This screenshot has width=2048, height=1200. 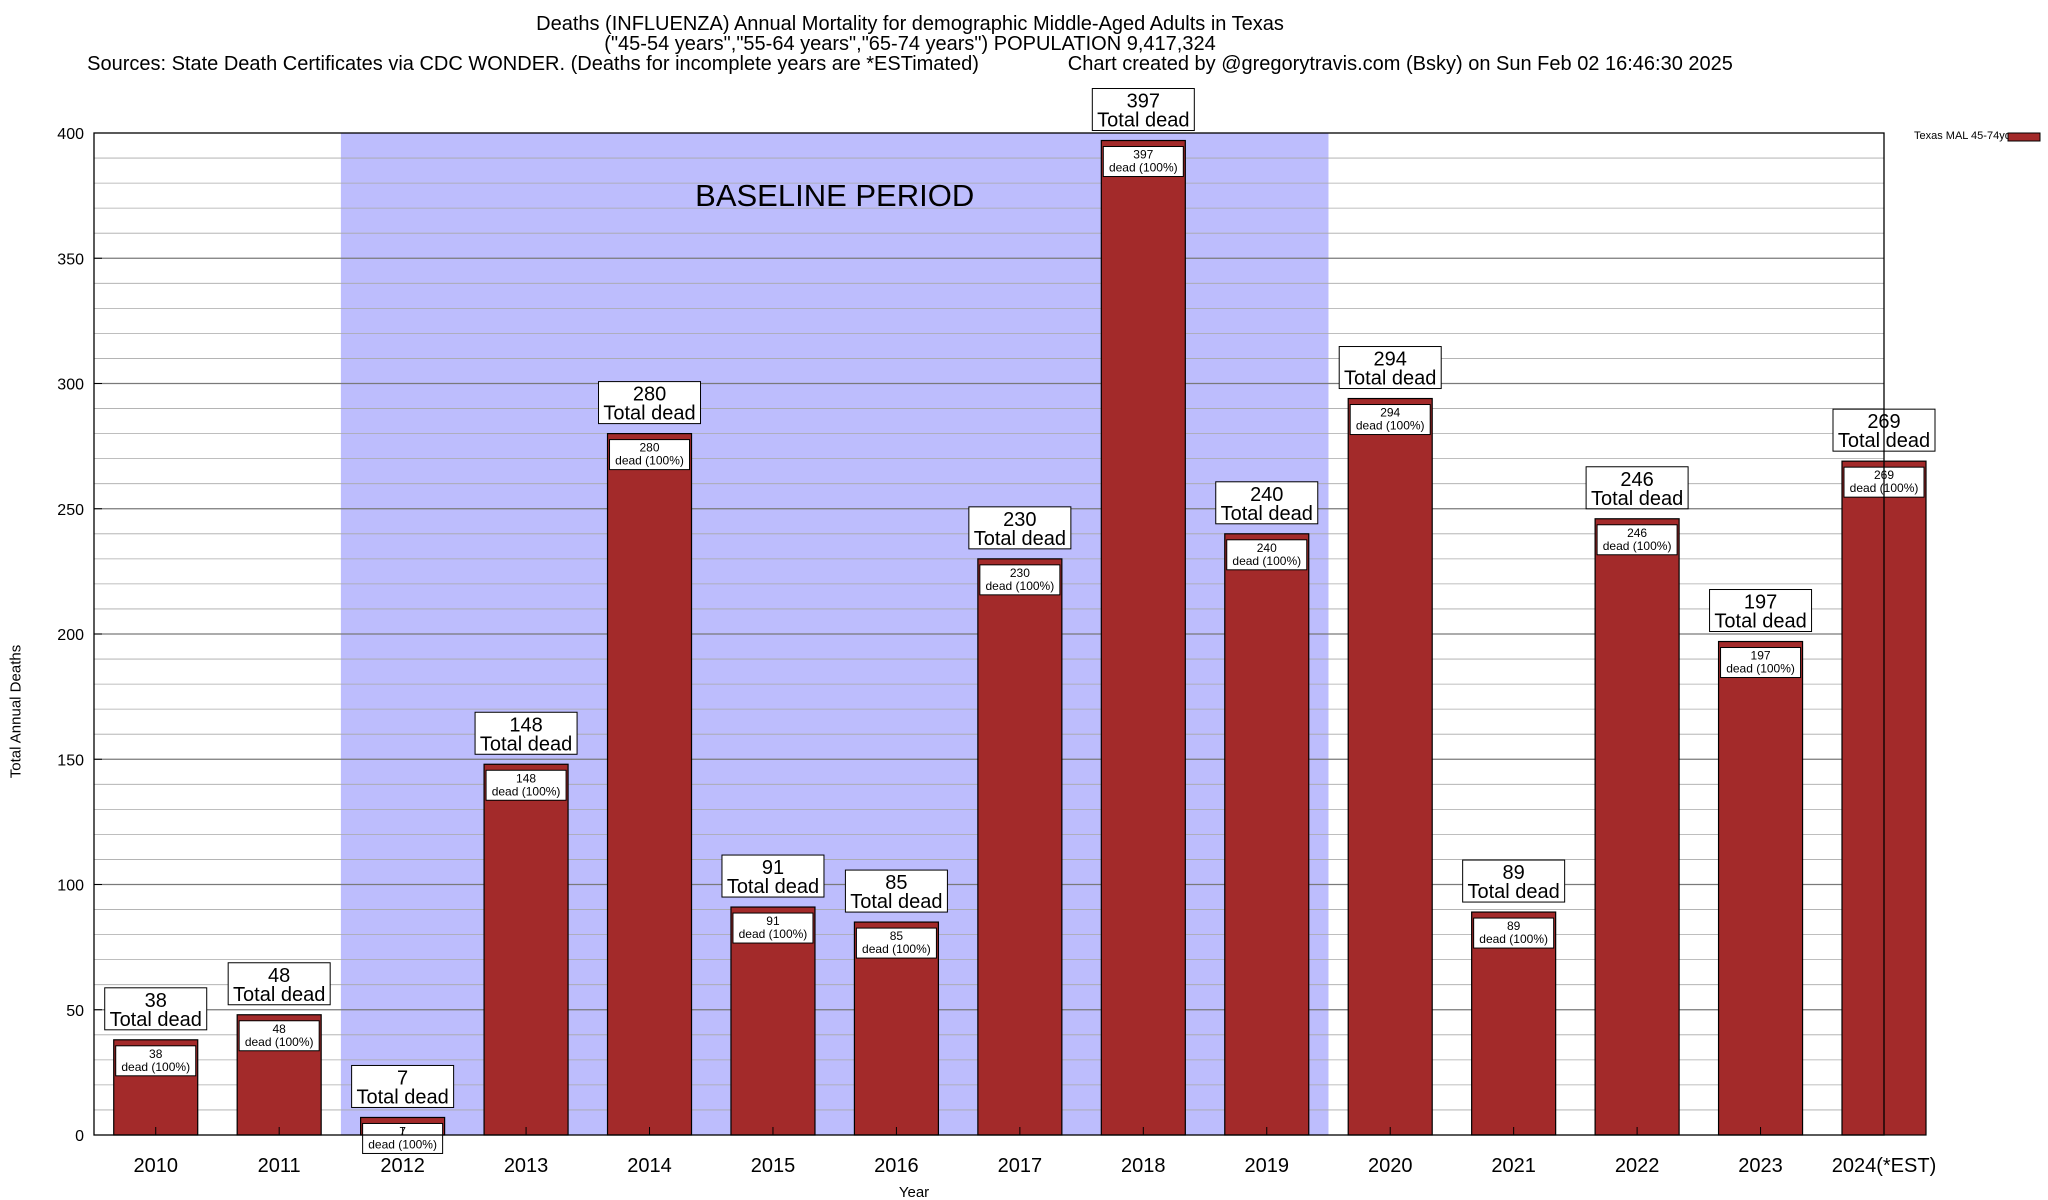 What do you see at coordinates (896, 883) in the screenshot?
I see `bar-total-value-label: 85` at bounding box center [896, 883].